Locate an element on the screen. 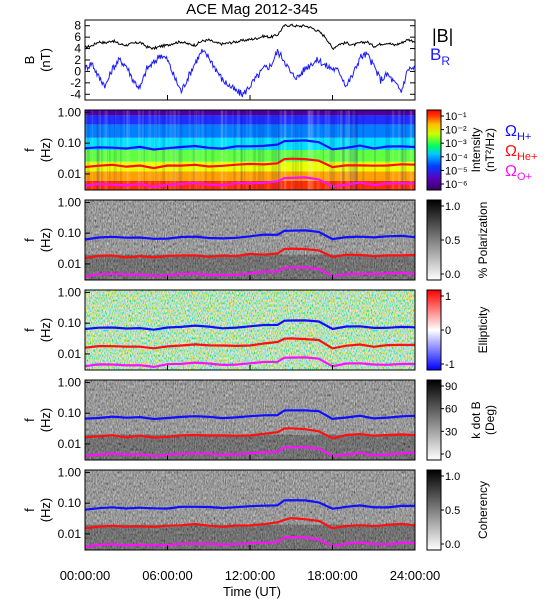 The image size is (550, 600). b-ylabel: B is located at coordinates (29, 60).